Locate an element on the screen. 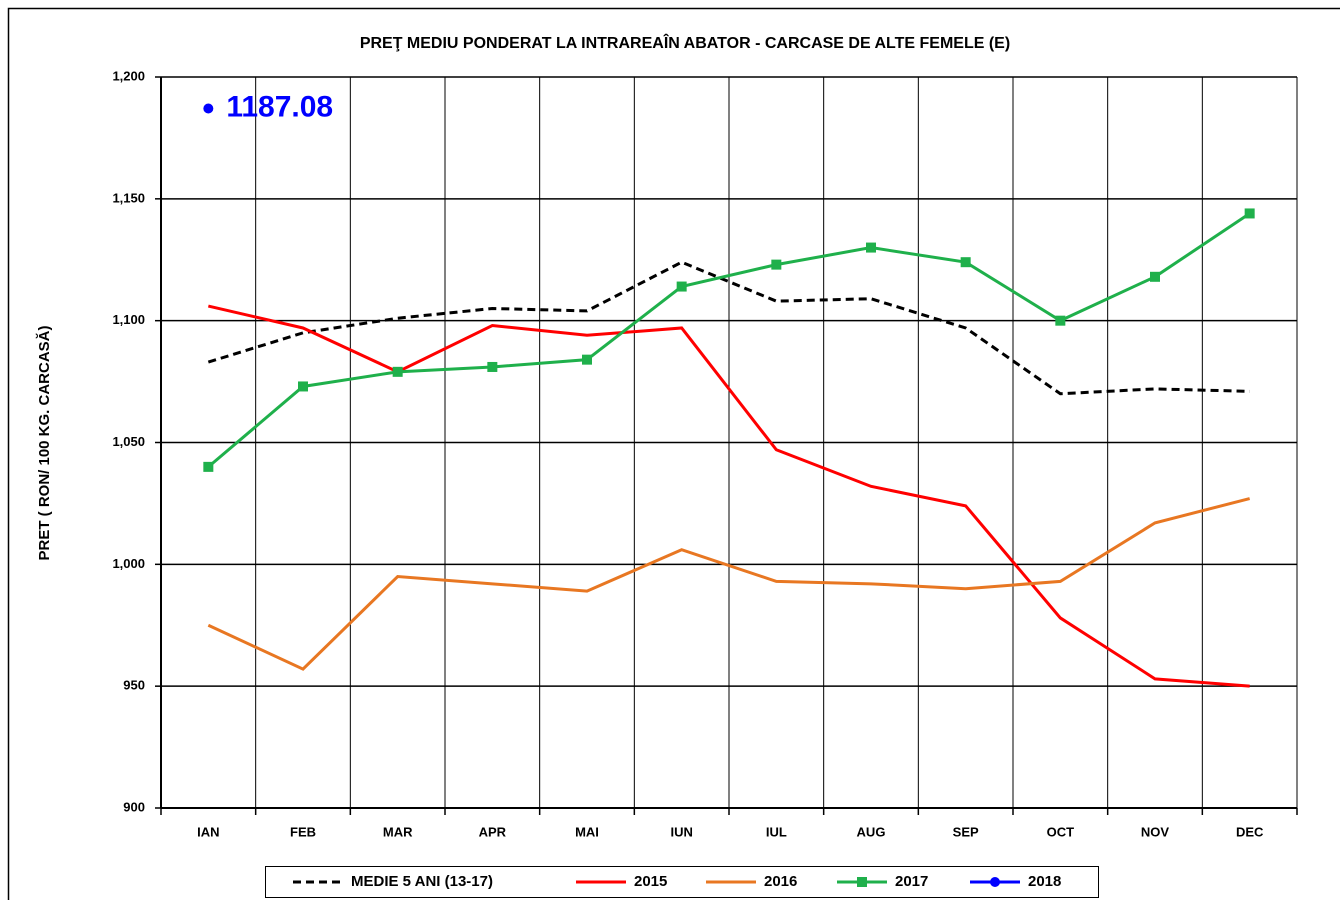 The image size is (1340, 900). x-tick-label: AUG is located at coordinates (871, 831).